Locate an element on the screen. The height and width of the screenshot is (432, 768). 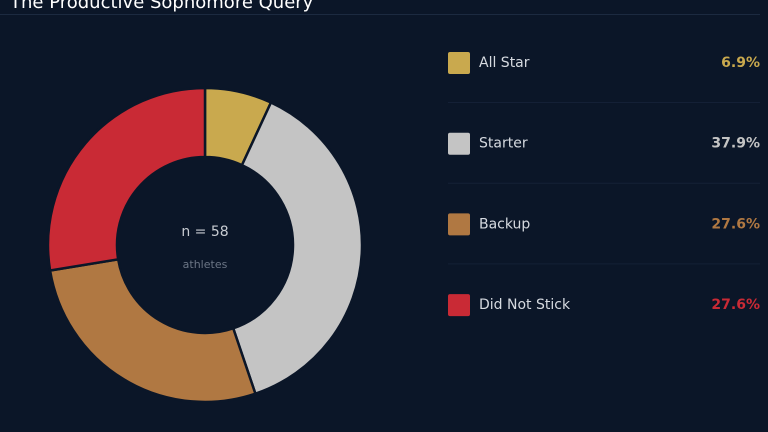
legend-label: Did Not Stick is located at coordinates (525, 305).